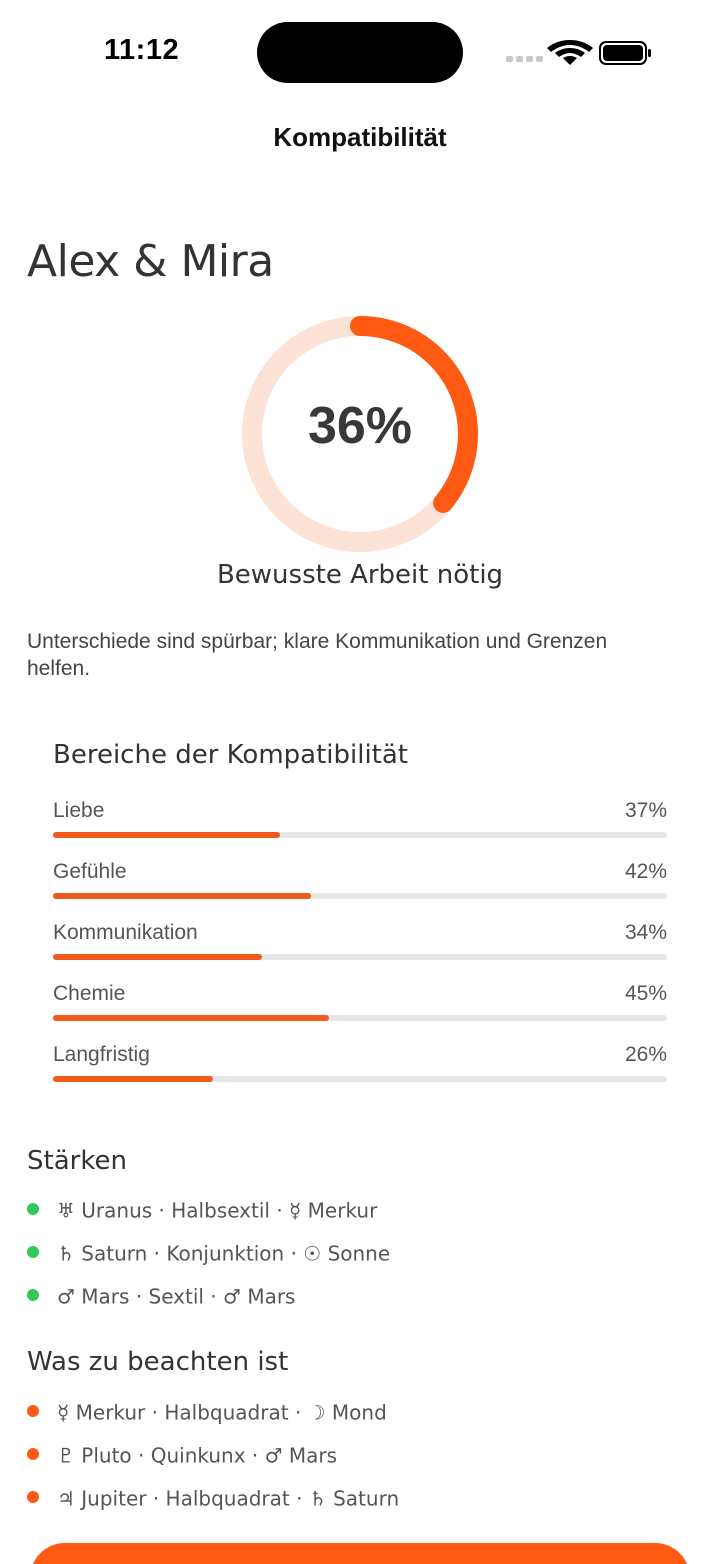 Image resolution: width=720 pixels, height=1564 pixels. What do you see at coordinates (645, 993) in the screenshot?
I see `area-percent: 45%` at bounding box center [645, 993].